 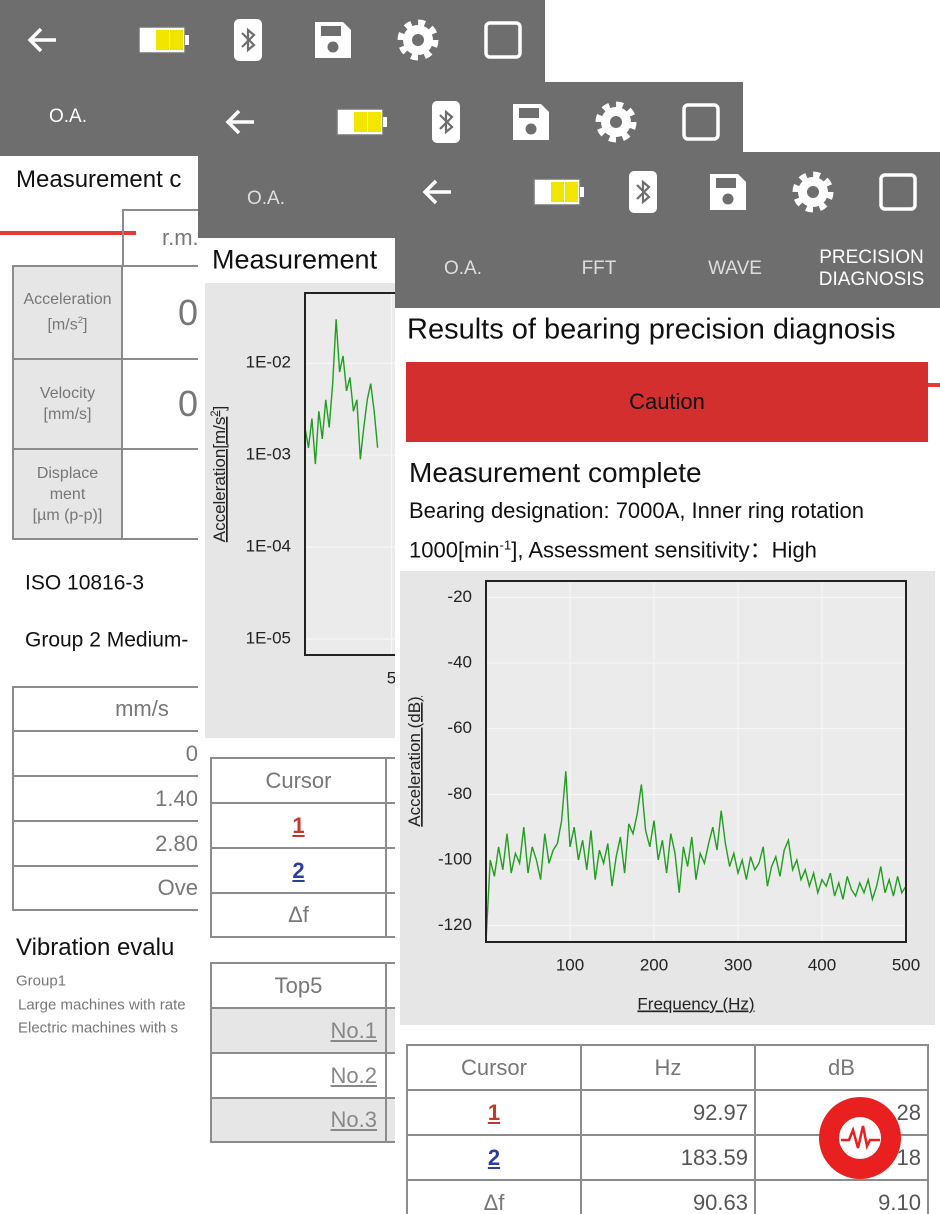 I want to click on rank-link: No.3, so click(x=353, y=1119).